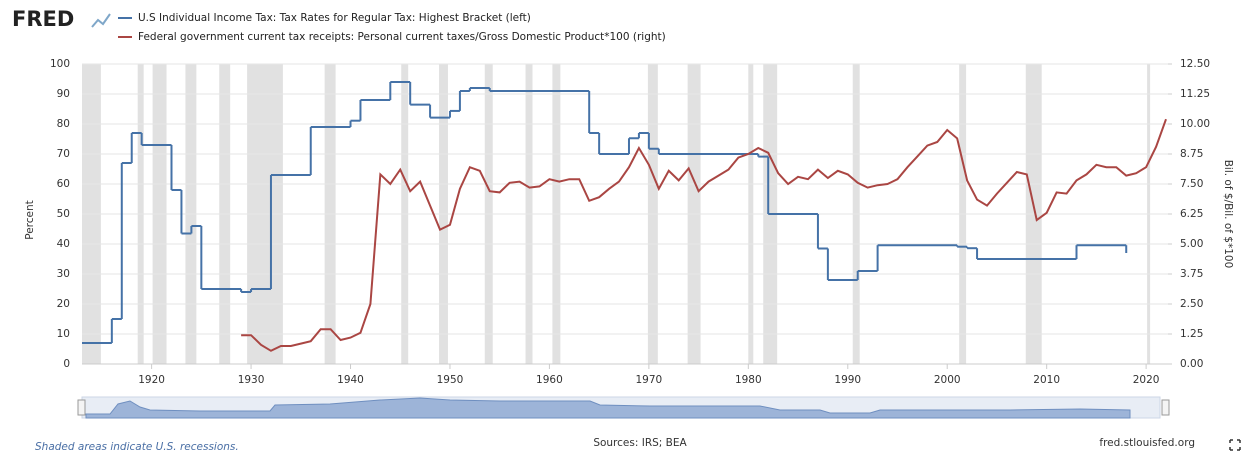  What do you see at coordinates (1191, 154) in the screenshot?
I see `y2-tick-label: 8.75` at bounding box center [1191, 154].